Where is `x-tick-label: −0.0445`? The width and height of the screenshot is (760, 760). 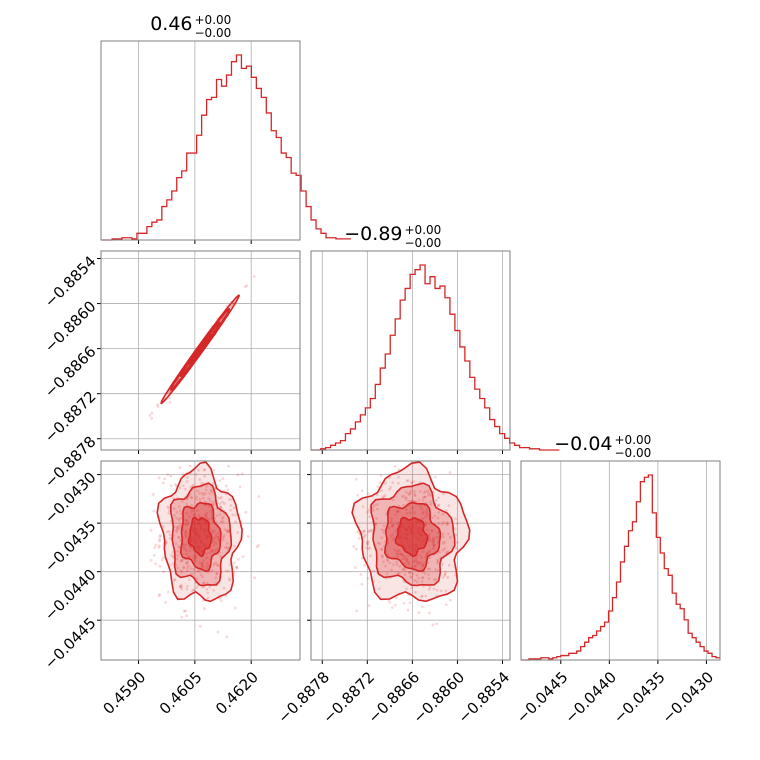 x-tick-label: −0.0445 is located at coordinates (542, 697).